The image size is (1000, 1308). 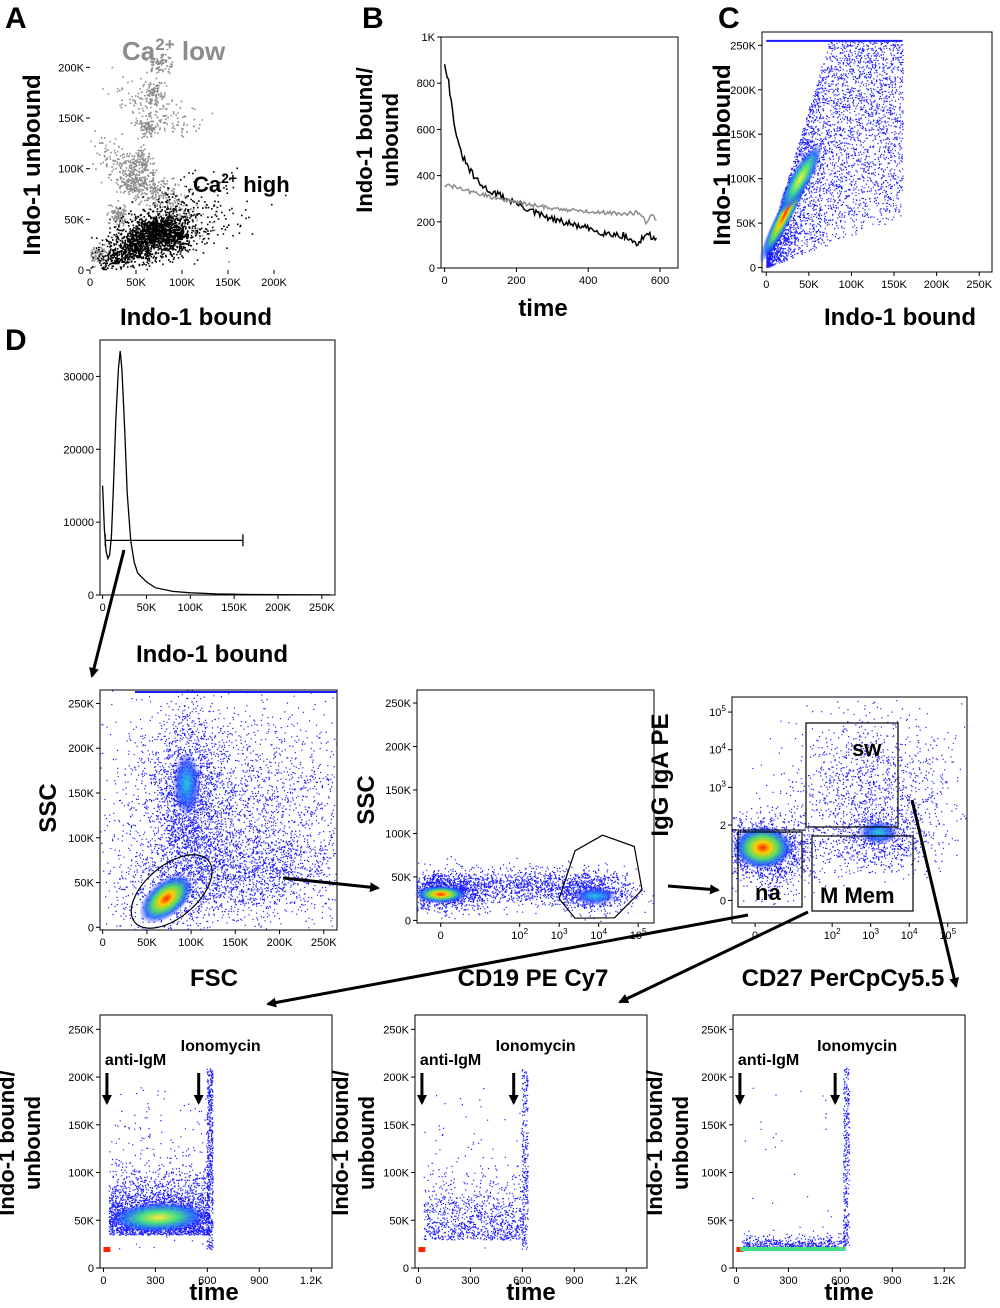 What do you see at coordinates (186, 784) in the screenshot?
I see `density-mid` at bounding box center [186, 784].